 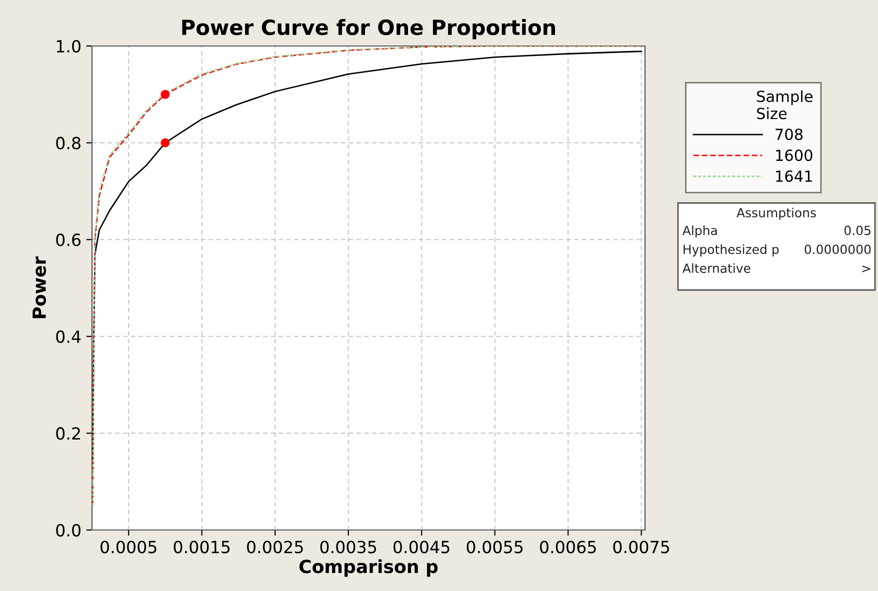 What do you see at coordinates (39, 287) in the screenshot?
I see `y-axis-title: Power` at bounding box center [39, 287].